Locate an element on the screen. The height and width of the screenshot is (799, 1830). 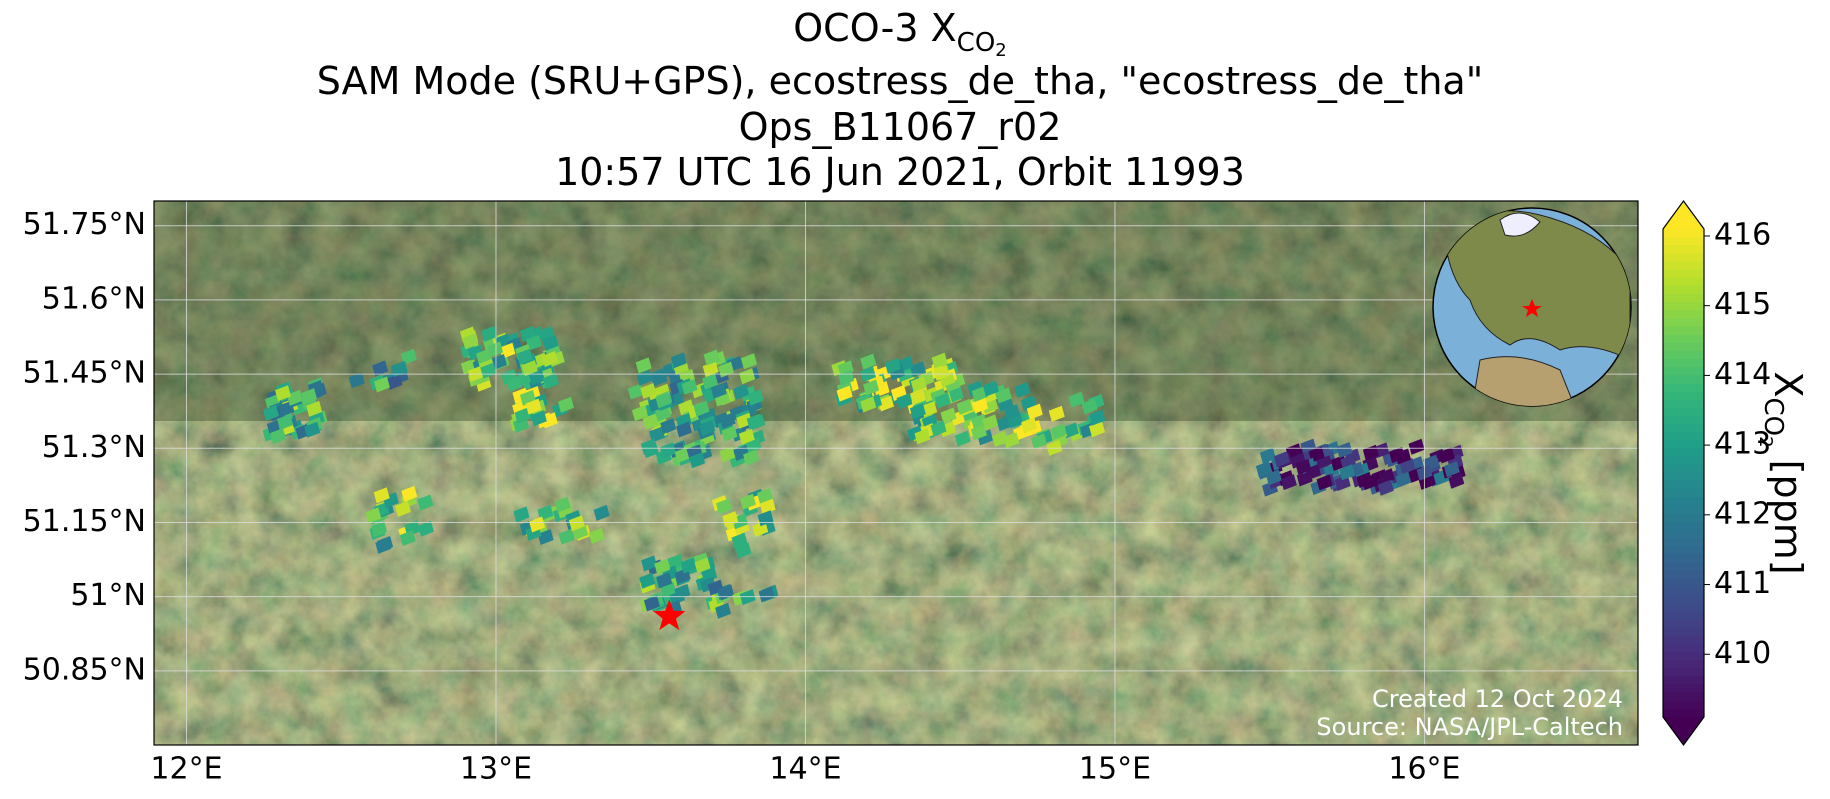
globe-star is located at coordinates (1532, 308).